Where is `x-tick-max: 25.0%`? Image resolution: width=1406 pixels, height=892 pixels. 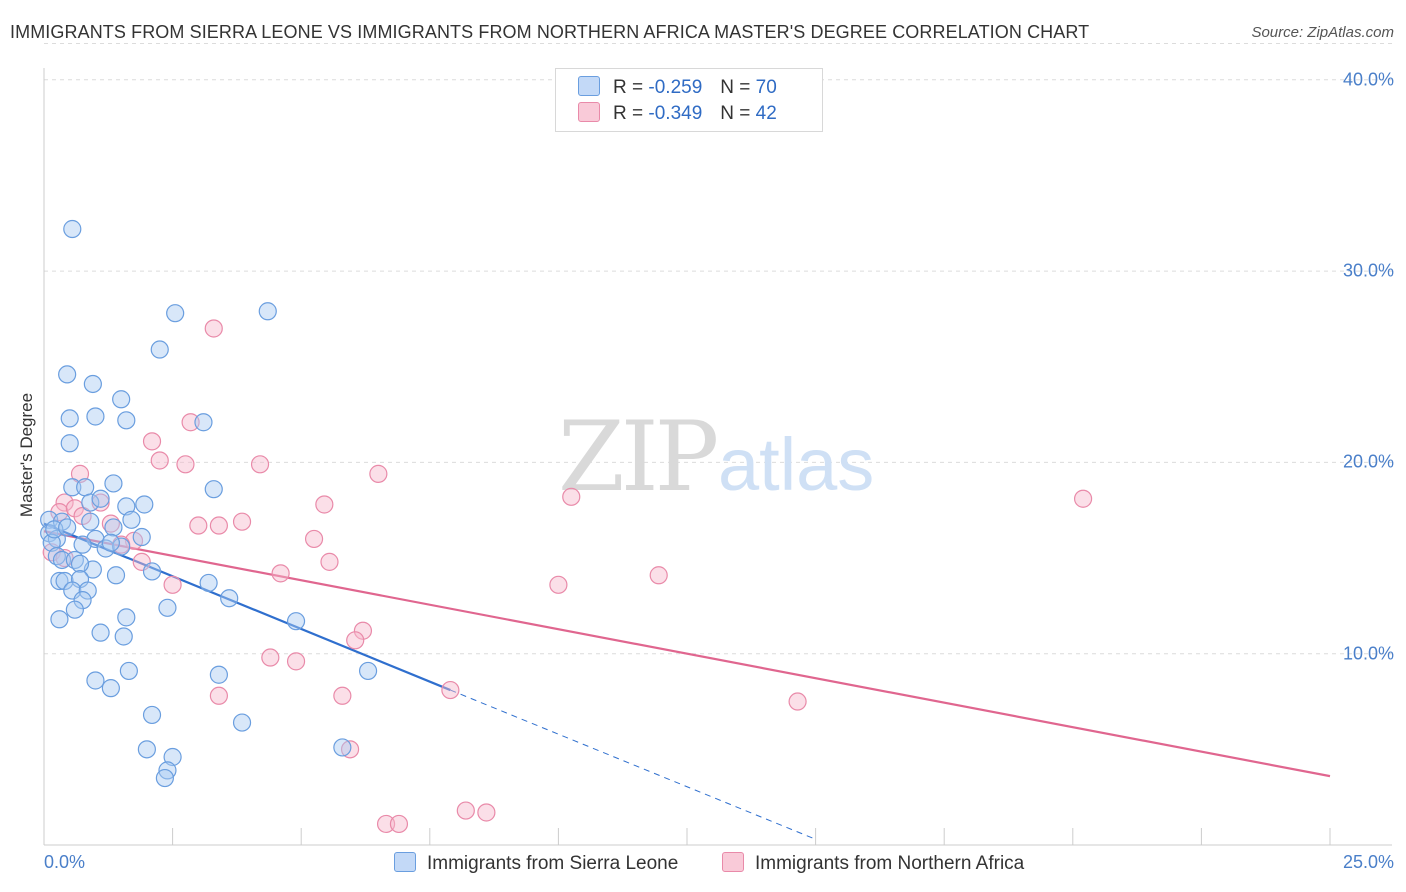
x-tick-max: 25.0% is located at coordinates (1368, 862).